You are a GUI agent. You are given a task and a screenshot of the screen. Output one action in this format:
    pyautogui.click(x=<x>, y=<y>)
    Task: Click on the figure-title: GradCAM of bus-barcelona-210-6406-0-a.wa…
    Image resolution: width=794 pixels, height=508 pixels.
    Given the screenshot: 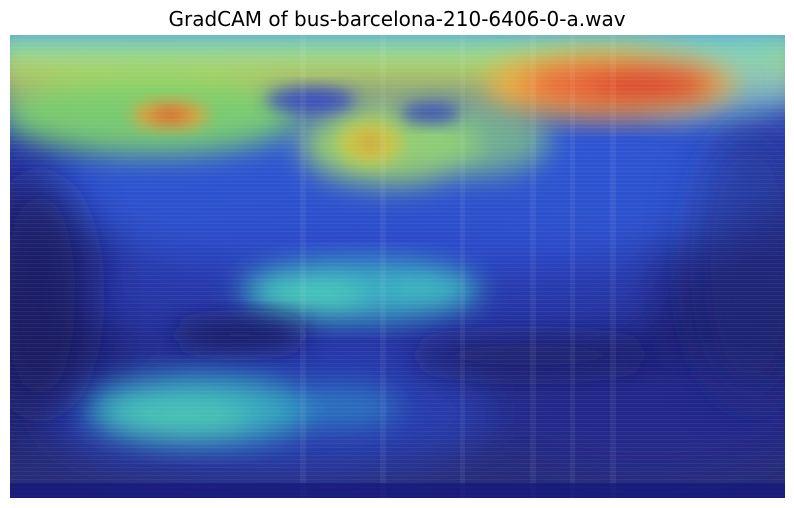 What is the action you would take?
    pyautogui.click(x=397, y=19)
    